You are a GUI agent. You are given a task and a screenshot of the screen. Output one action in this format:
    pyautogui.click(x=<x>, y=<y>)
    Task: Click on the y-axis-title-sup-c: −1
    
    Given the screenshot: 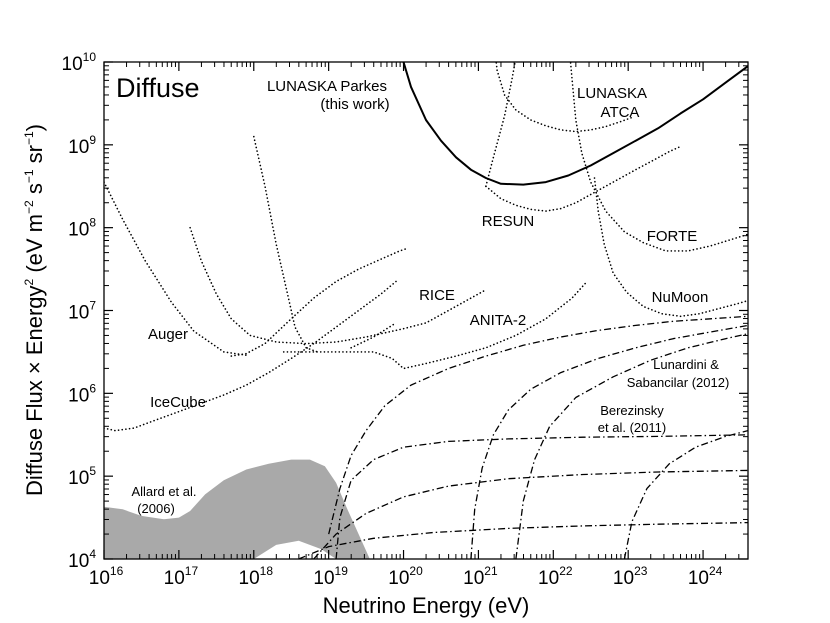 What is the action you would take?
    pyautogui.click(x=29, y=176)
    